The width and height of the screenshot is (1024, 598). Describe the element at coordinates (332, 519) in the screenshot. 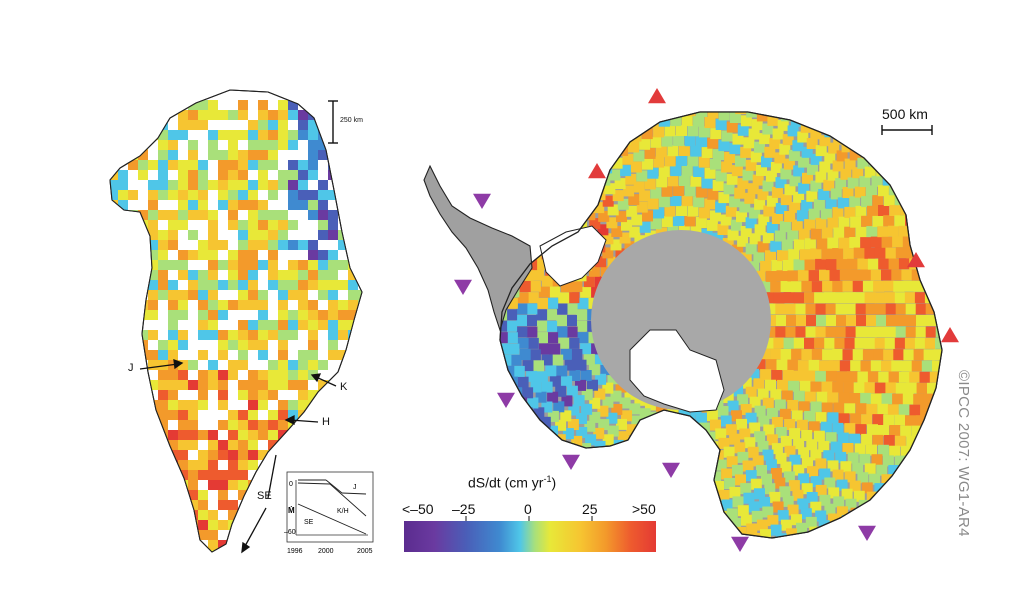

I see `inset-series-se` at that location.